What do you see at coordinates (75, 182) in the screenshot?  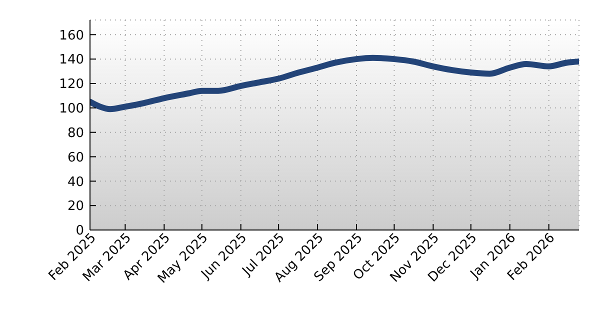 I see `y-tick-label: 40` at bounding box center [75, 182].